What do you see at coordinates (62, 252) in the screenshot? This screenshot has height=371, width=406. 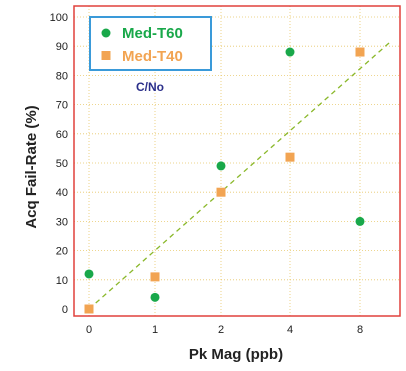 I see `y-tick-label-20: 20` at bounding box center [62, 252].